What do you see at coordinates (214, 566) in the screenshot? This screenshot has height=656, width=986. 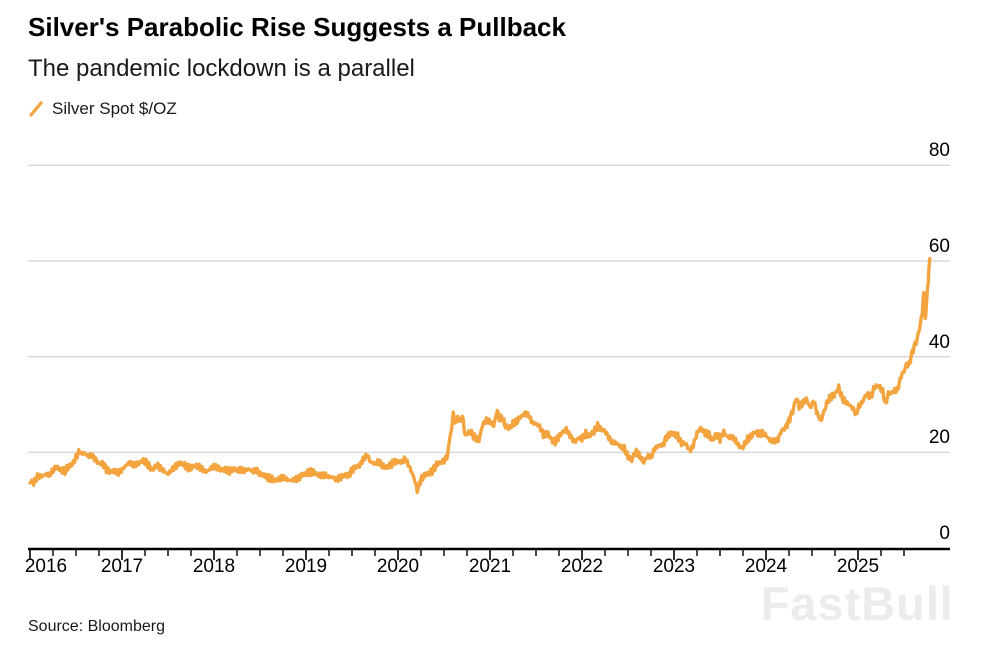 I see `x-axis-label: 2018` at bounding box center [214, 566].